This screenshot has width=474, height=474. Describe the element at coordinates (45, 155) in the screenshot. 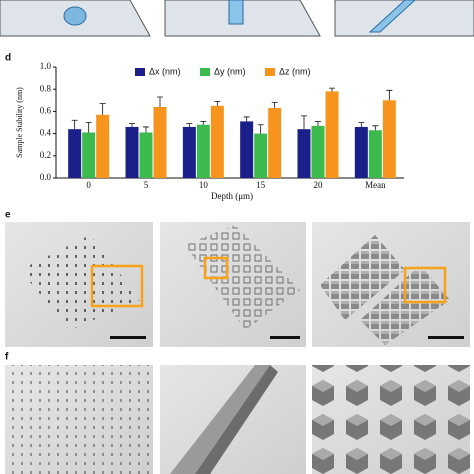

I see `y-tick-label: 0.2` at that location.